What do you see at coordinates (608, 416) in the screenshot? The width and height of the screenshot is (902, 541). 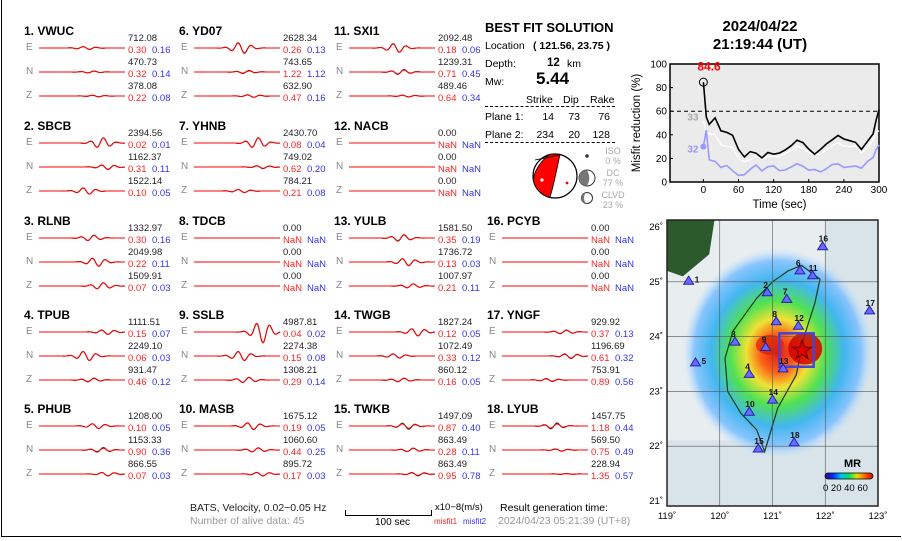 I see `amplitude-value: 1457.75` at bounding box center [608, 416].